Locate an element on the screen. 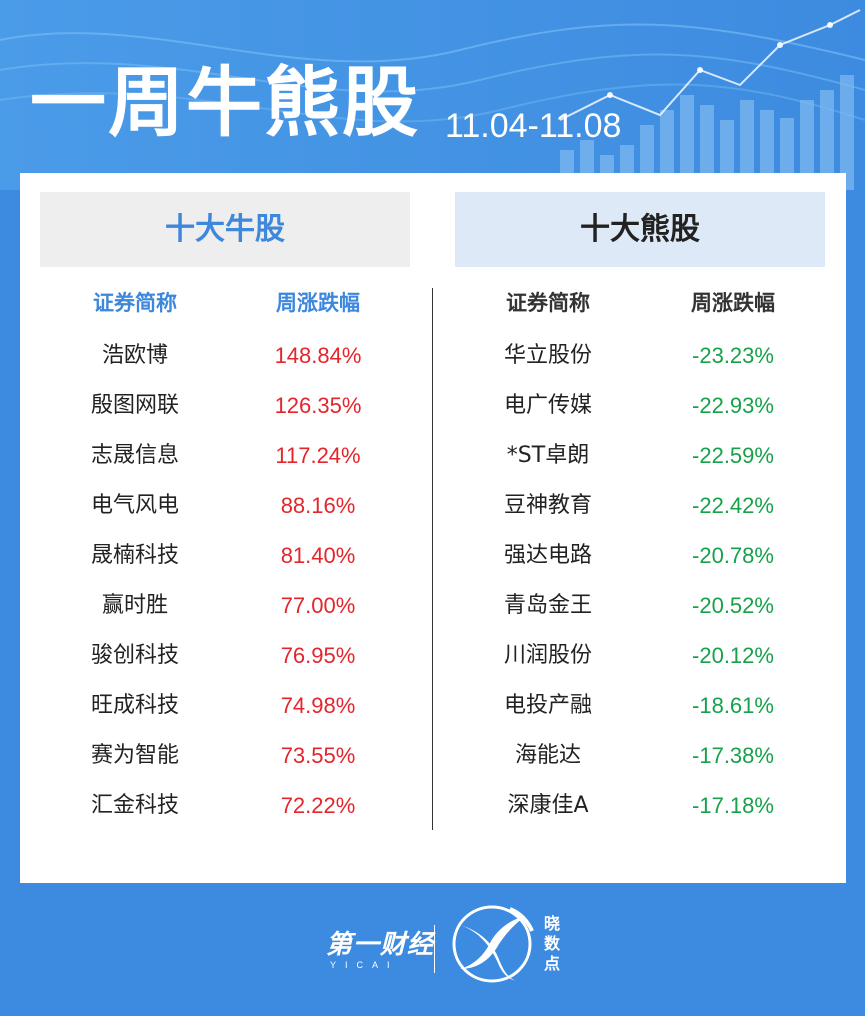  bear-weekly-change: -17.38% is located at coordinates (733, 755).